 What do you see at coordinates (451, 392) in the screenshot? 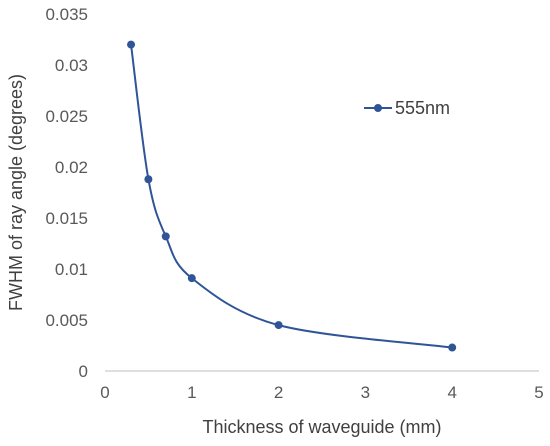
I see `x-tick-label: 4` at bounding box center [451, 392].